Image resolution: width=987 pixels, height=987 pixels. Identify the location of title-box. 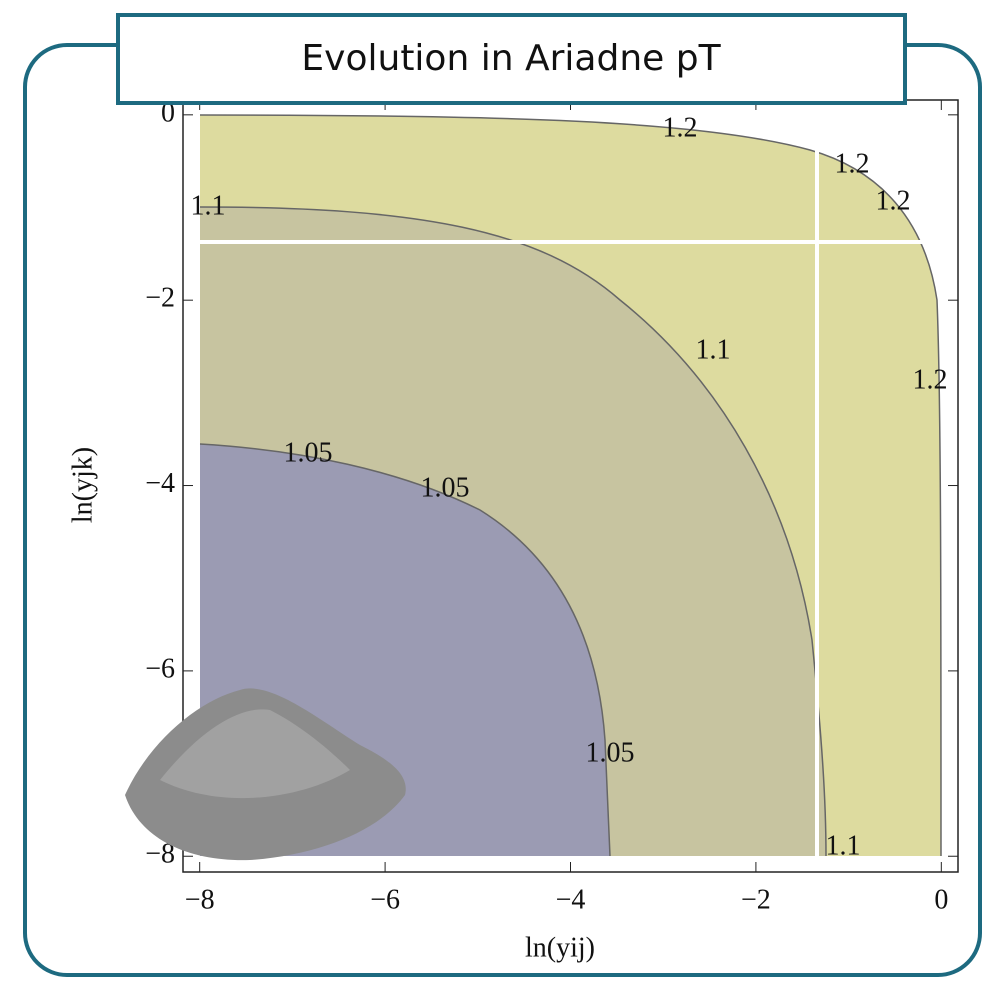
(511, 59).